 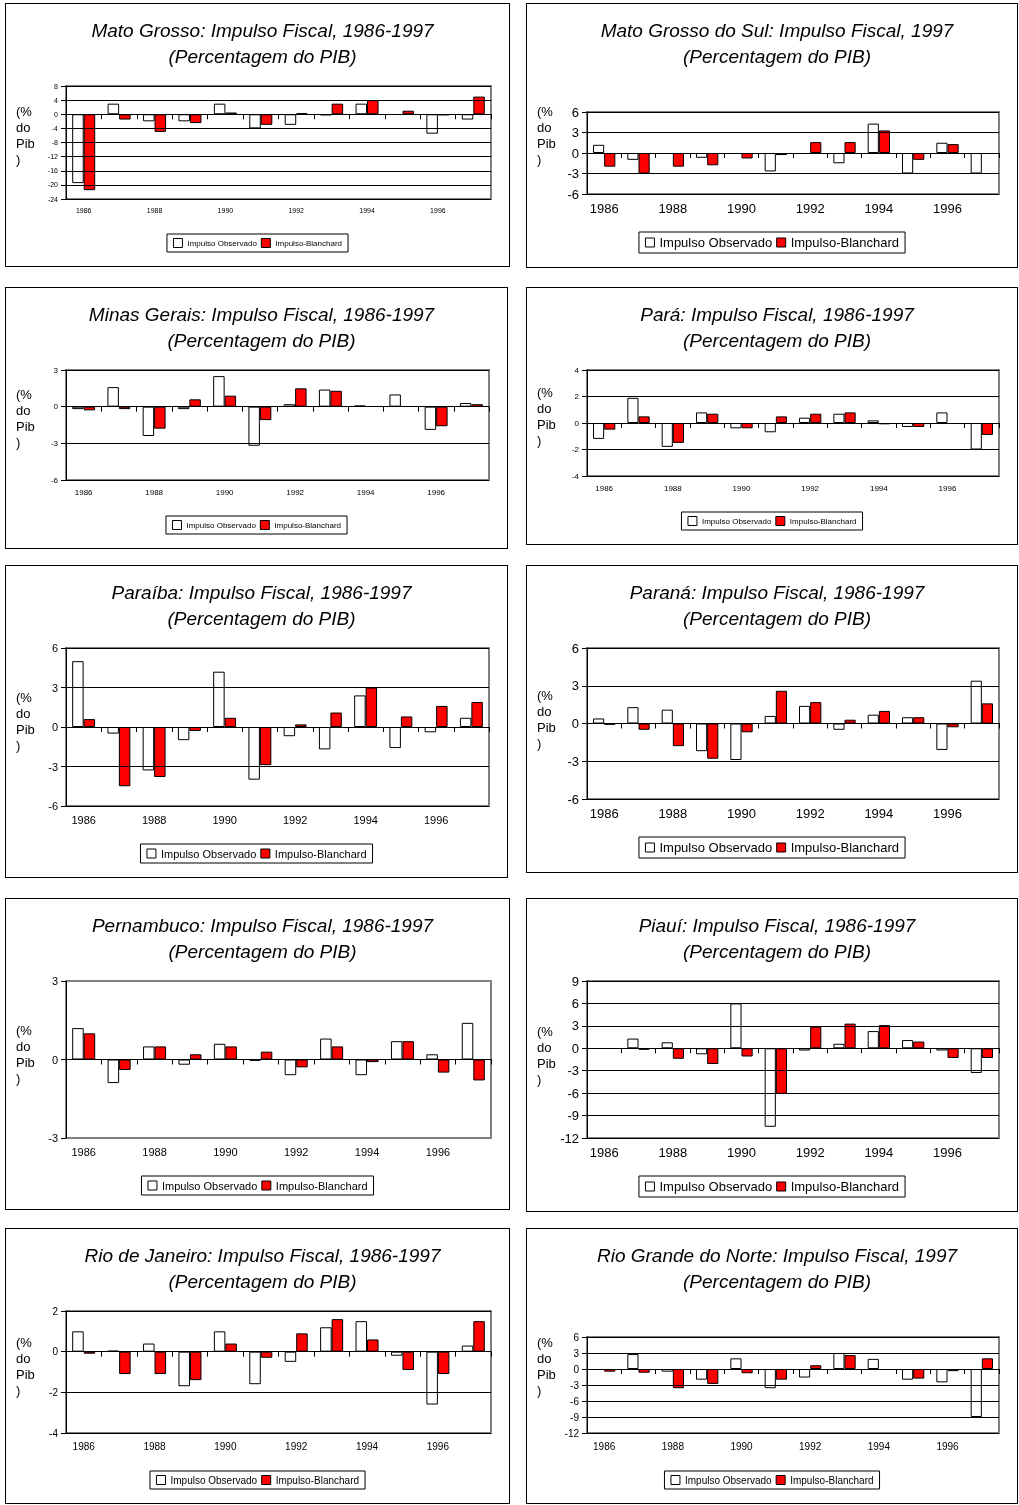 What do you see at coordinates (263, 1255) in the screenshot?
I see `chart-title: Rio de Janeiro: Impulso Fiscal, 1986-1997` at bounding box center [263, 1255].